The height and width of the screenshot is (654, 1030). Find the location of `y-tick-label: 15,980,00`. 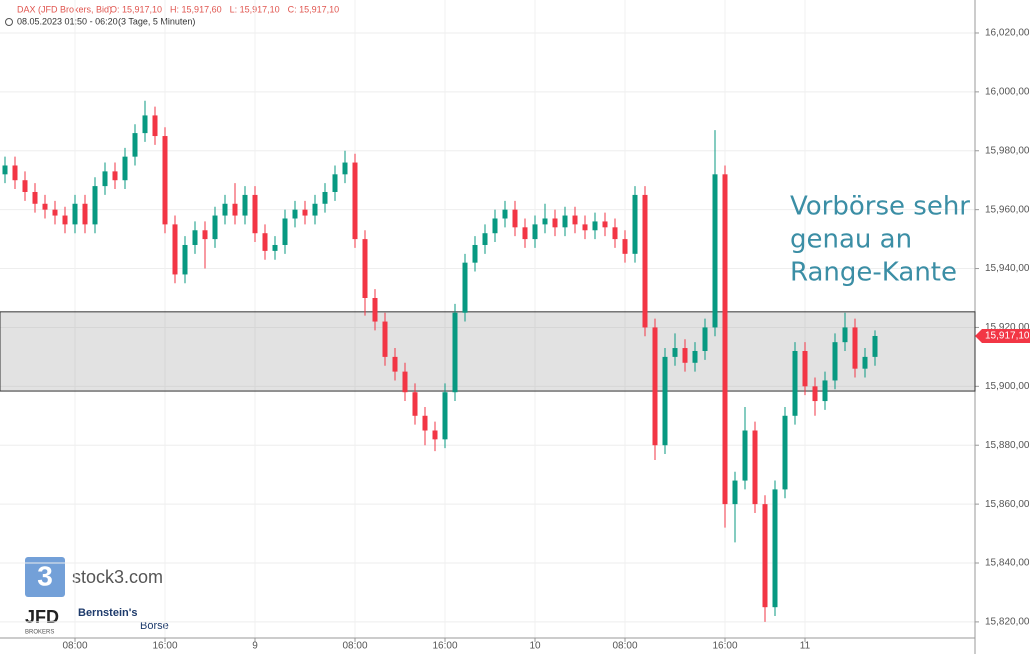

y-tick-label: 15,980,00 is located at coordinates (1007, 150).